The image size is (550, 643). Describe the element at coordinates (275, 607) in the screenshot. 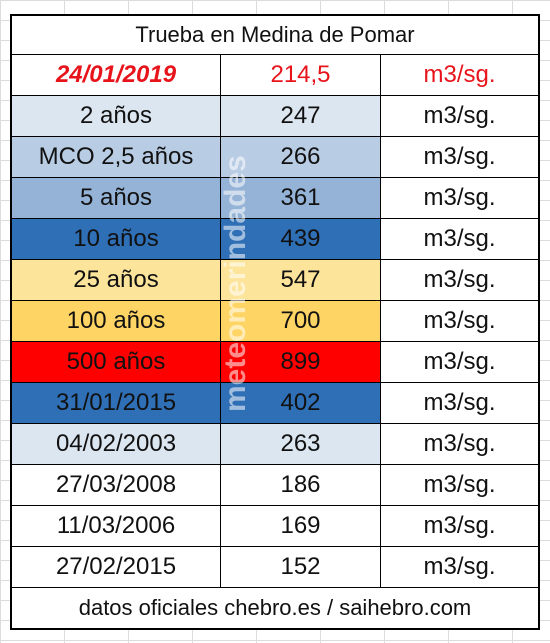

I see `source-footer: datos oficiales chebro.es / saihebro.com` at that location.